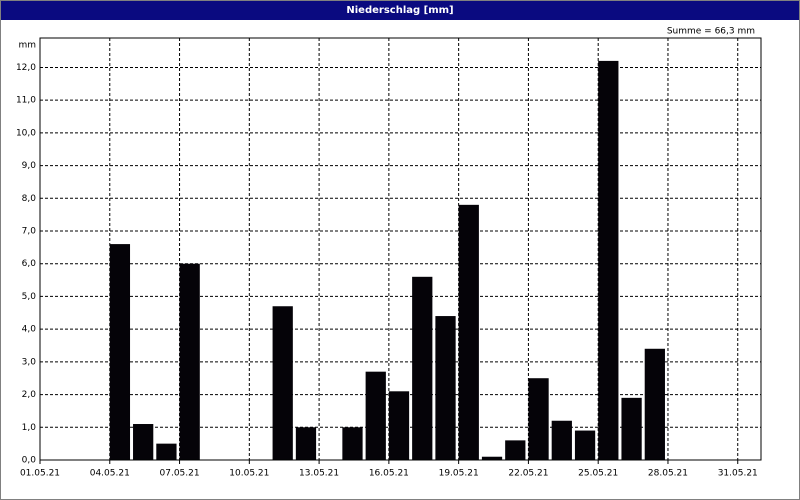 The image size is (800, 500). Describe the element at coordinates (668, 474) in the screenshot. I see `x-tick-label: 28.05.21` at that location.